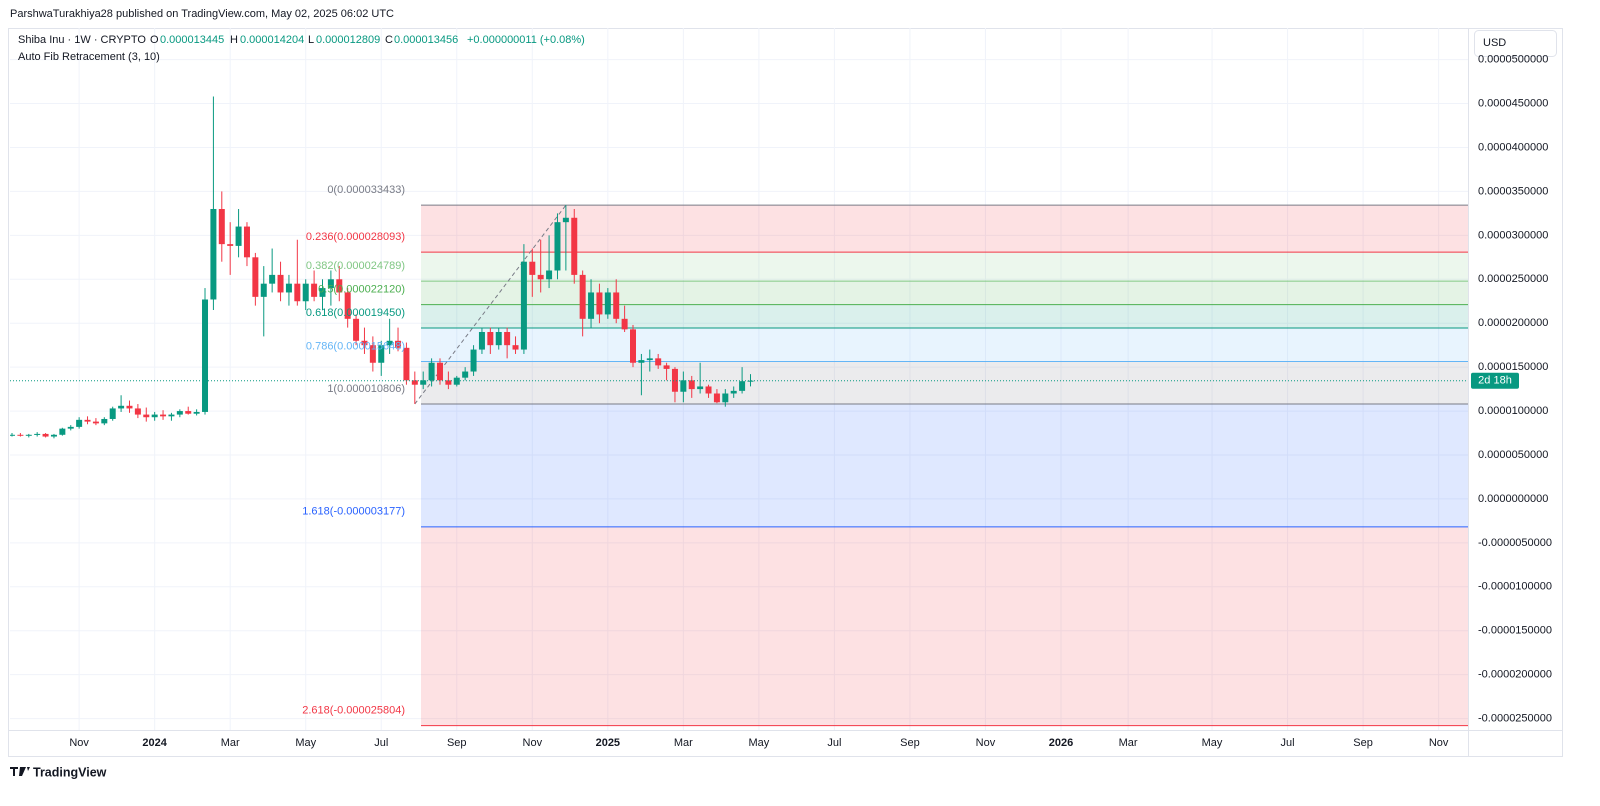 The width and height of the screenshot is (1600, 806). What do you see at coordinates (353, 512) in the screenshot?
I see `fib-level-label: 1.618(-0.000003177)` at bounding box center [353, 512].